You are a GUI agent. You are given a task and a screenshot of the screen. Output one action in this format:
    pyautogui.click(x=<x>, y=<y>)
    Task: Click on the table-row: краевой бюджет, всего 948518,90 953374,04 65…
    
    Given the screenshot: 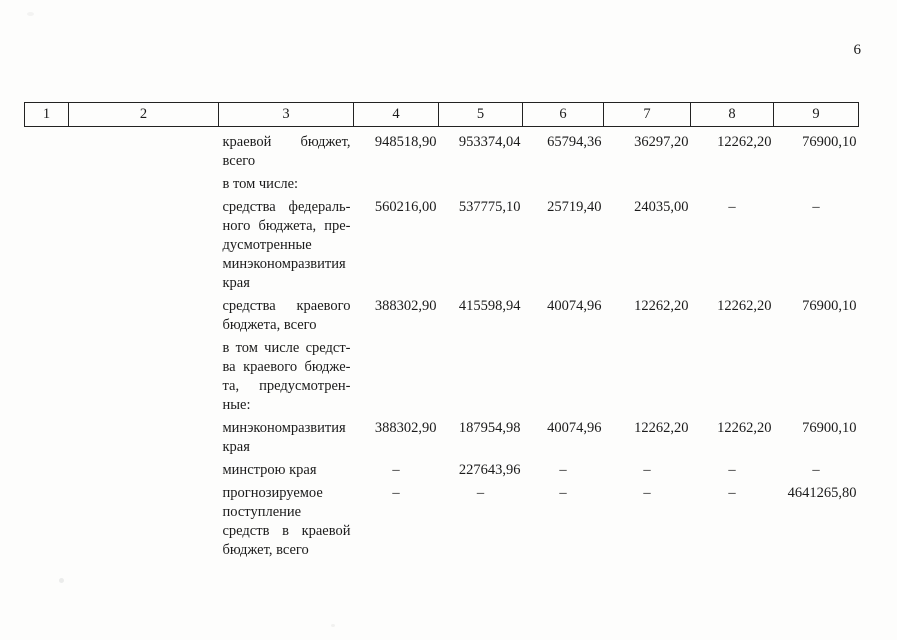 What is the action you would take?
    pyautogui.click(x=442, y=151)
    